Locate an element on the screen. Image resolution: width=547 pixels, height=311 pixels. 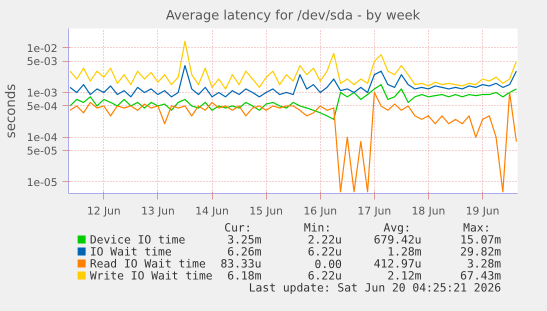
text: Last update: Sat Jun 20 04:25:21 2026 is located at coordinates (375, 287).